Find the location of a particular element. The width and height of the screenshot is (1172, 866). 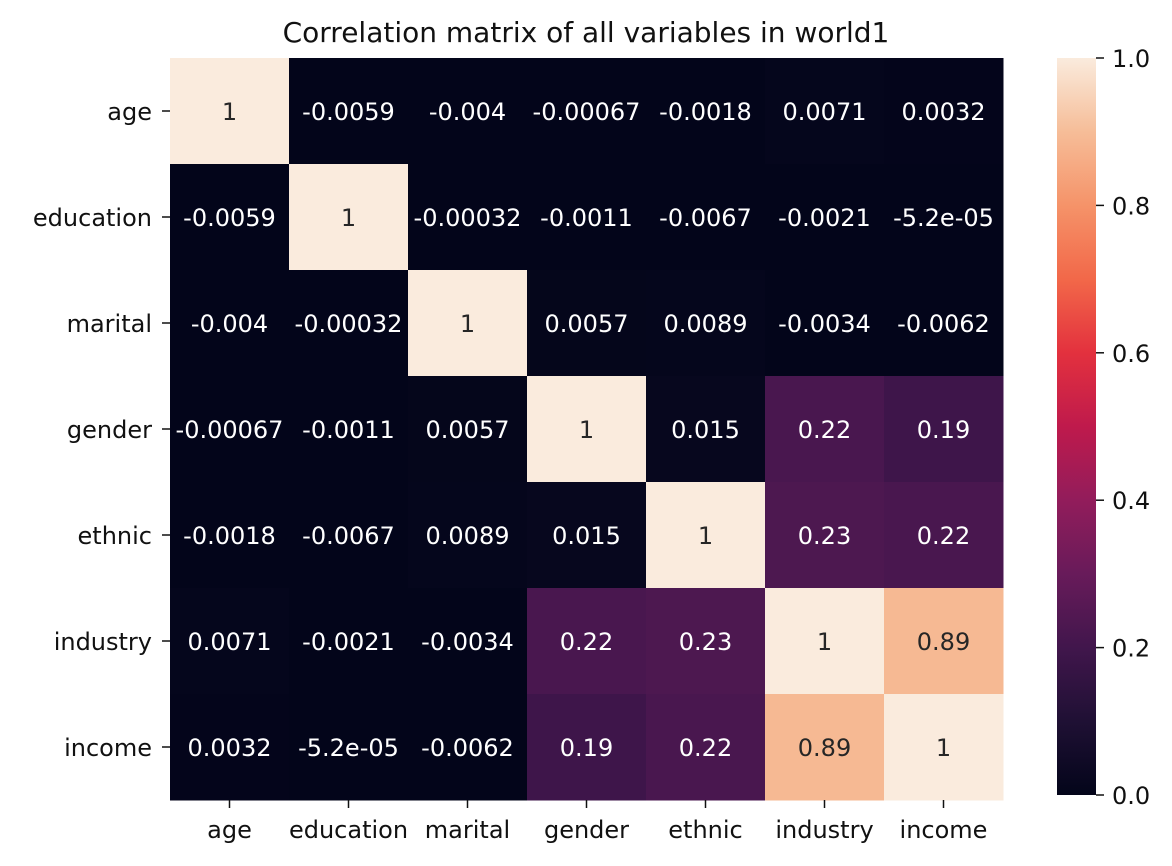

cell-annotation: -0.004 is located at coordinates (467, 112).